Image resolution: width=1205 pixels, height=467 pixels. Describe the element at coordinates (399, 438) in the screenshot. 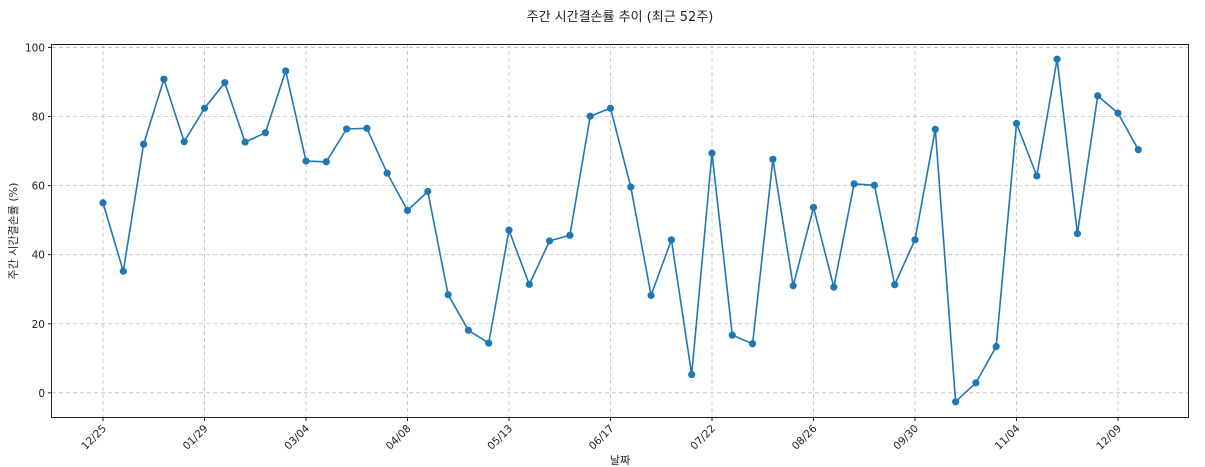

I see `x-tick-label: 04/08` at that location.